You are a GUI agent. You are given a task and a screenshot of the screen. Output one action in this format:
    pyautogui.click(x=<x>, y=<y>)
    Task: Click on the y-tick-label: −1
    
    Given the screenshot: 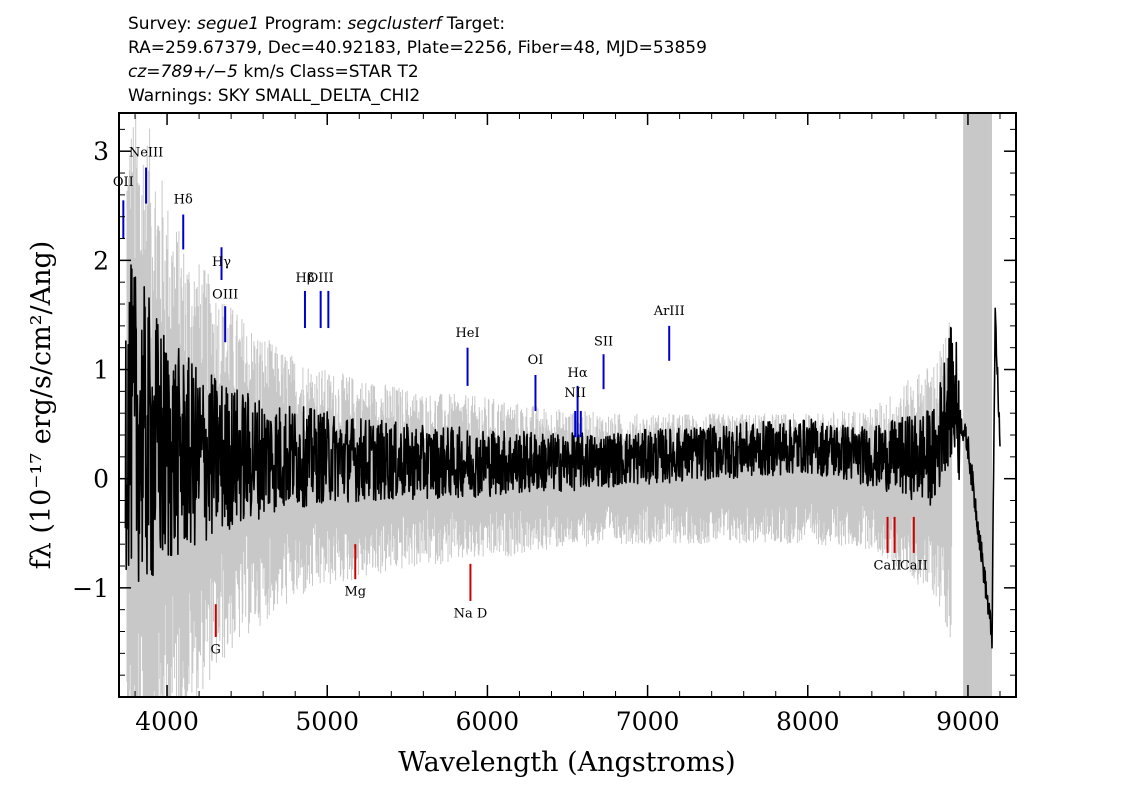 What is the action you would take?
    pyautogui.click(x=90, y=588)
    